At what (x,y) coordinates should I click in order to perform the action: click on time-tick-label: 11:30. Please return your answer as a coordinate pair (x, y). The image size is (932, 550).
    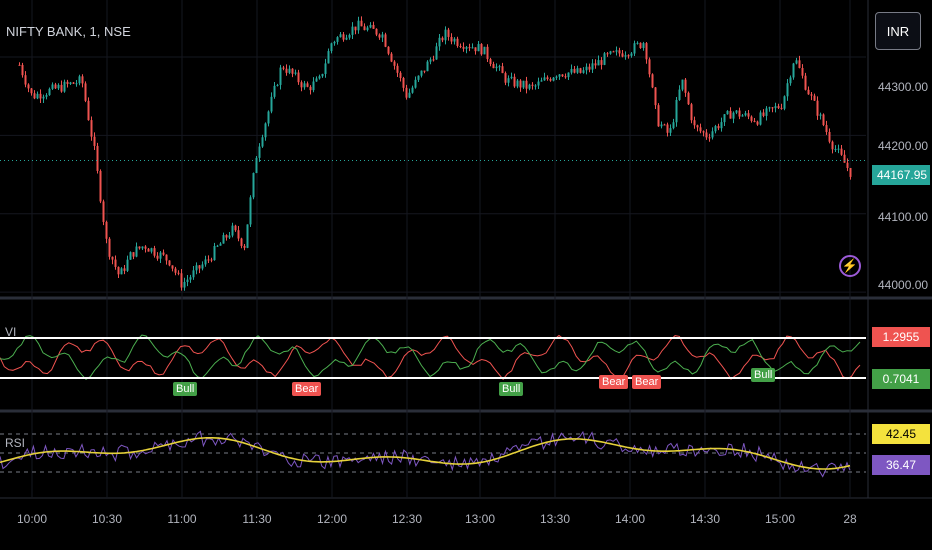
    Looking at the image, I should click on (257, 519).